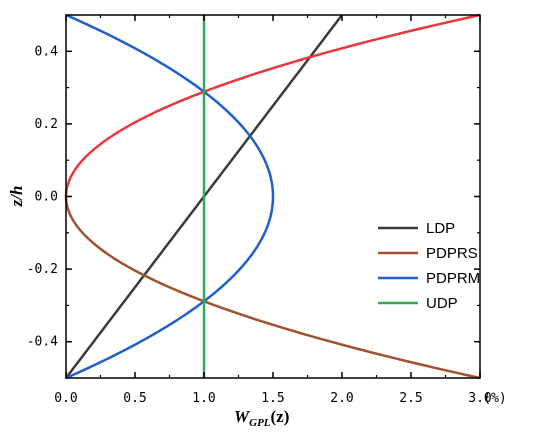 The width and height of the screenshot is (550, 435). I want to click on legend: LDP PDPRS PDPRM UDP, so click(429, 266).